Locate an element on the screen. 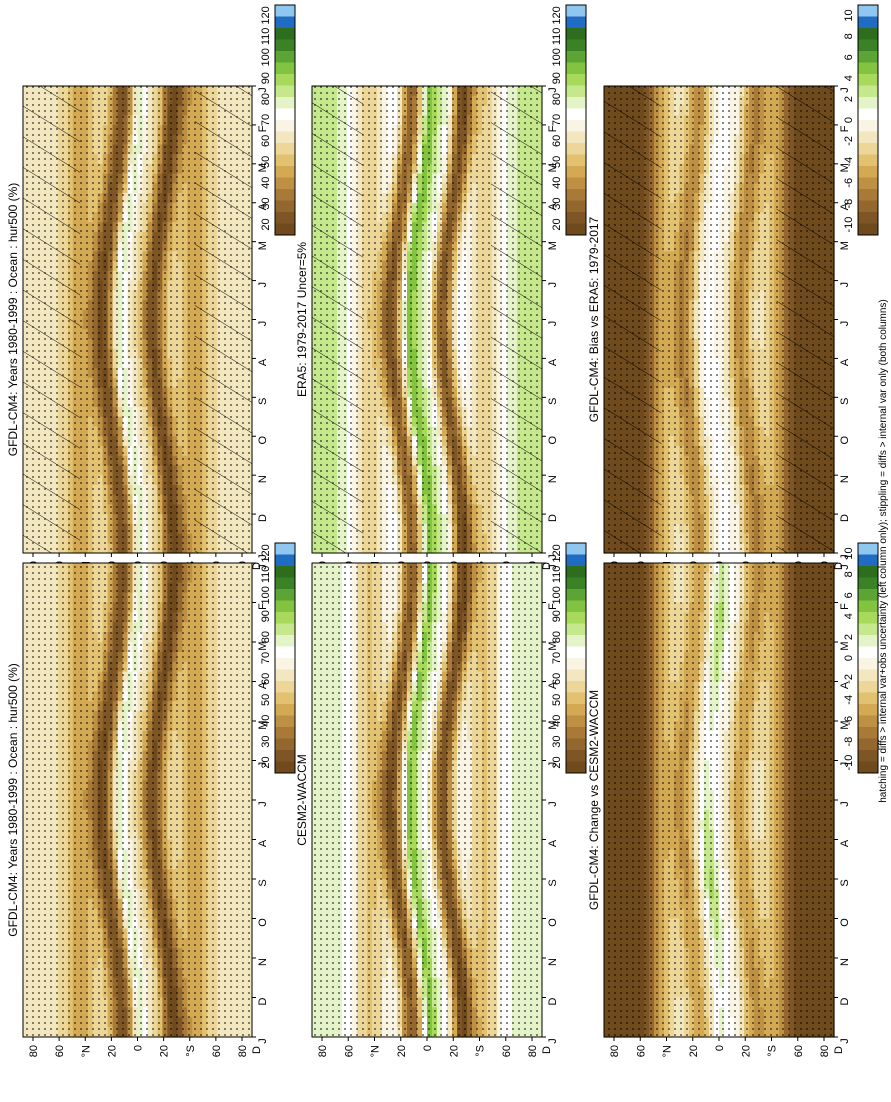  colorbar: 120 110 100 90 80 70 60 50 40 30 20 is located at coordinates (569, 120).